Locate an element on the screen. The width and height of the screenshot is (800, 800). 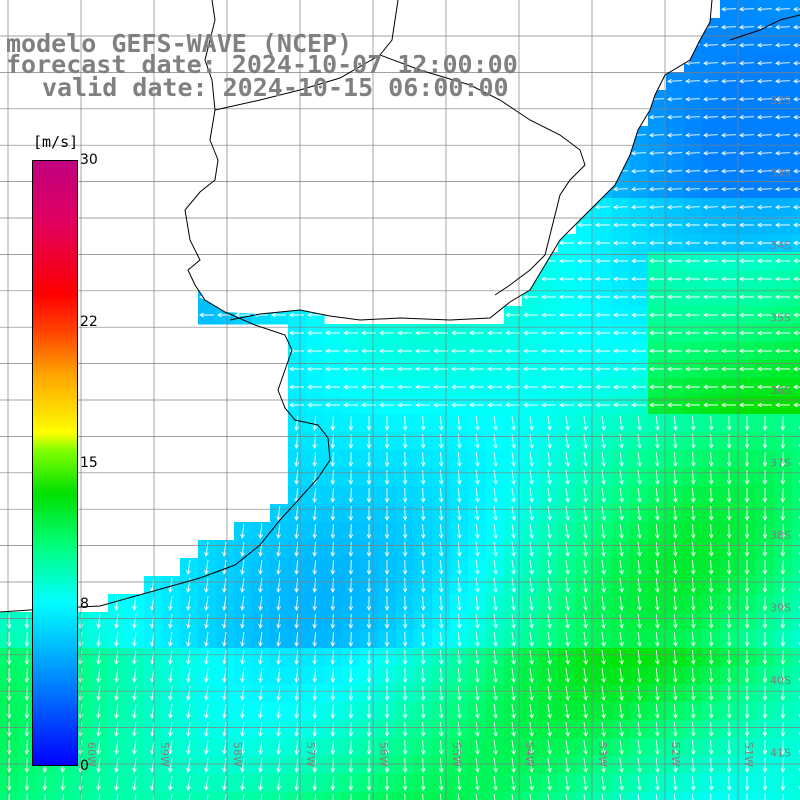
latitude-label: 32S is located at coordinates (780, 100).